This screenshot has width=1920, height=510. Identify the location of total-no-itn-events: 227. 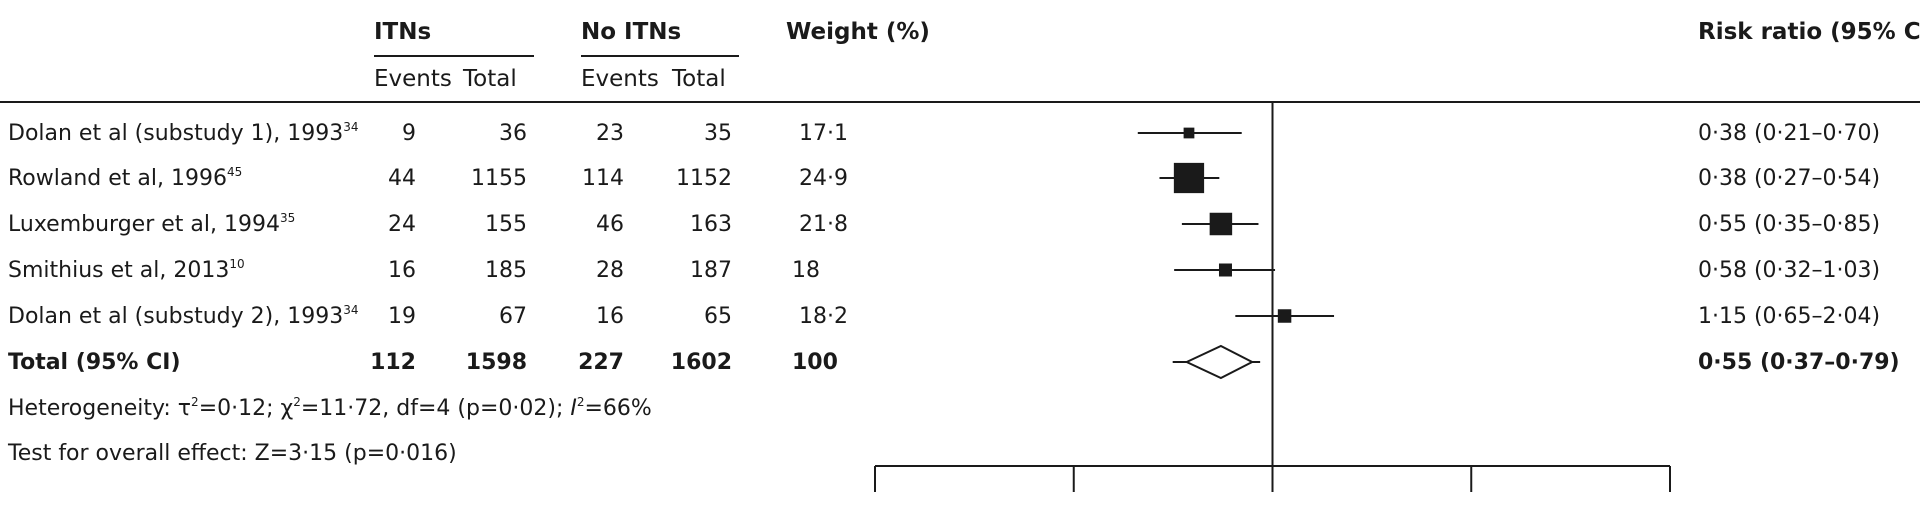
(601, 362).